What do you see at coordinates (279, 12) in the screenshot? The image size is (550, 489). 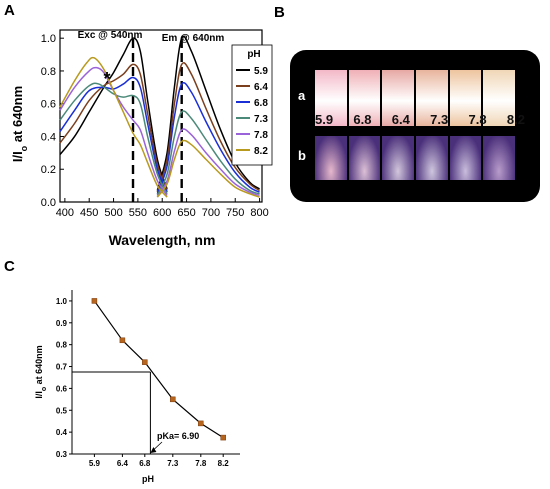 I see `panel-label-b: B` at bounding box center [279, 12].